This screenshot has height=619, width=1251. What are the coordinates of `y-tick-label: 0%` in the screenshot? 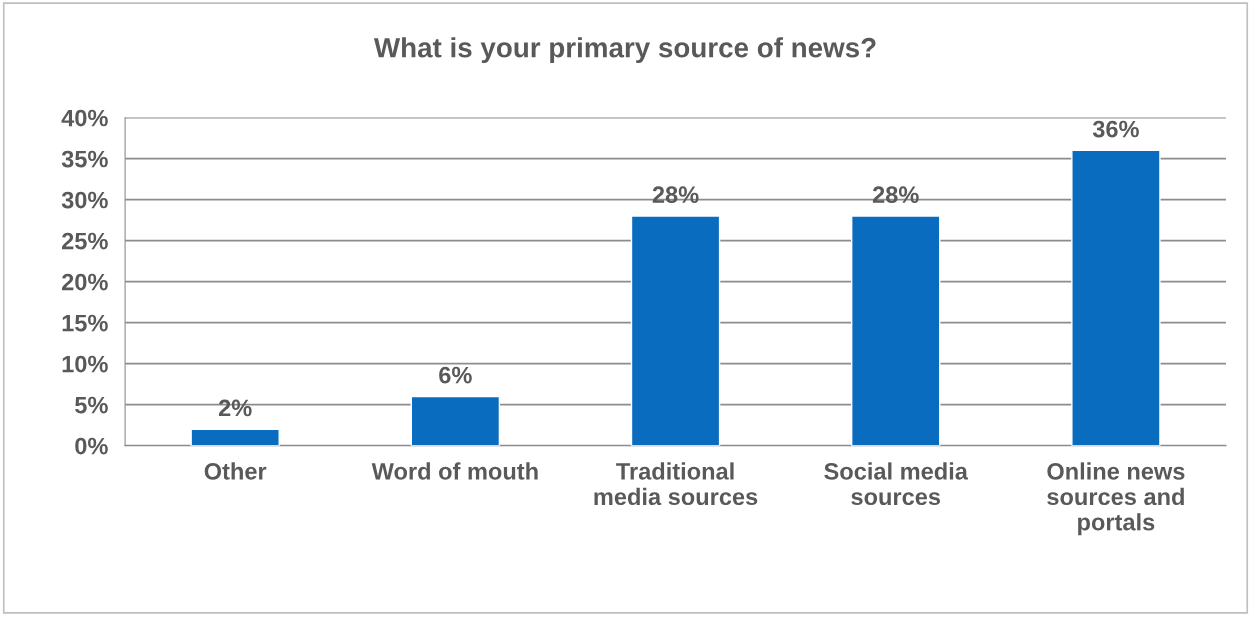 It's located at (91, 446).